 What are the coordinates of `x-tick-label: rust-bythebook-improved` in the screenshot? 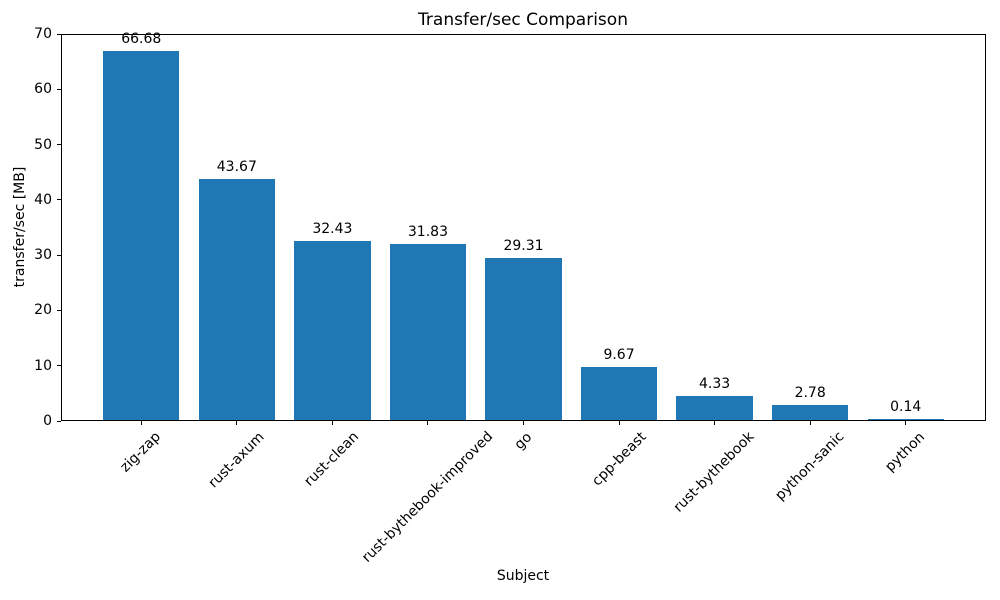 It's located at (427, 497).